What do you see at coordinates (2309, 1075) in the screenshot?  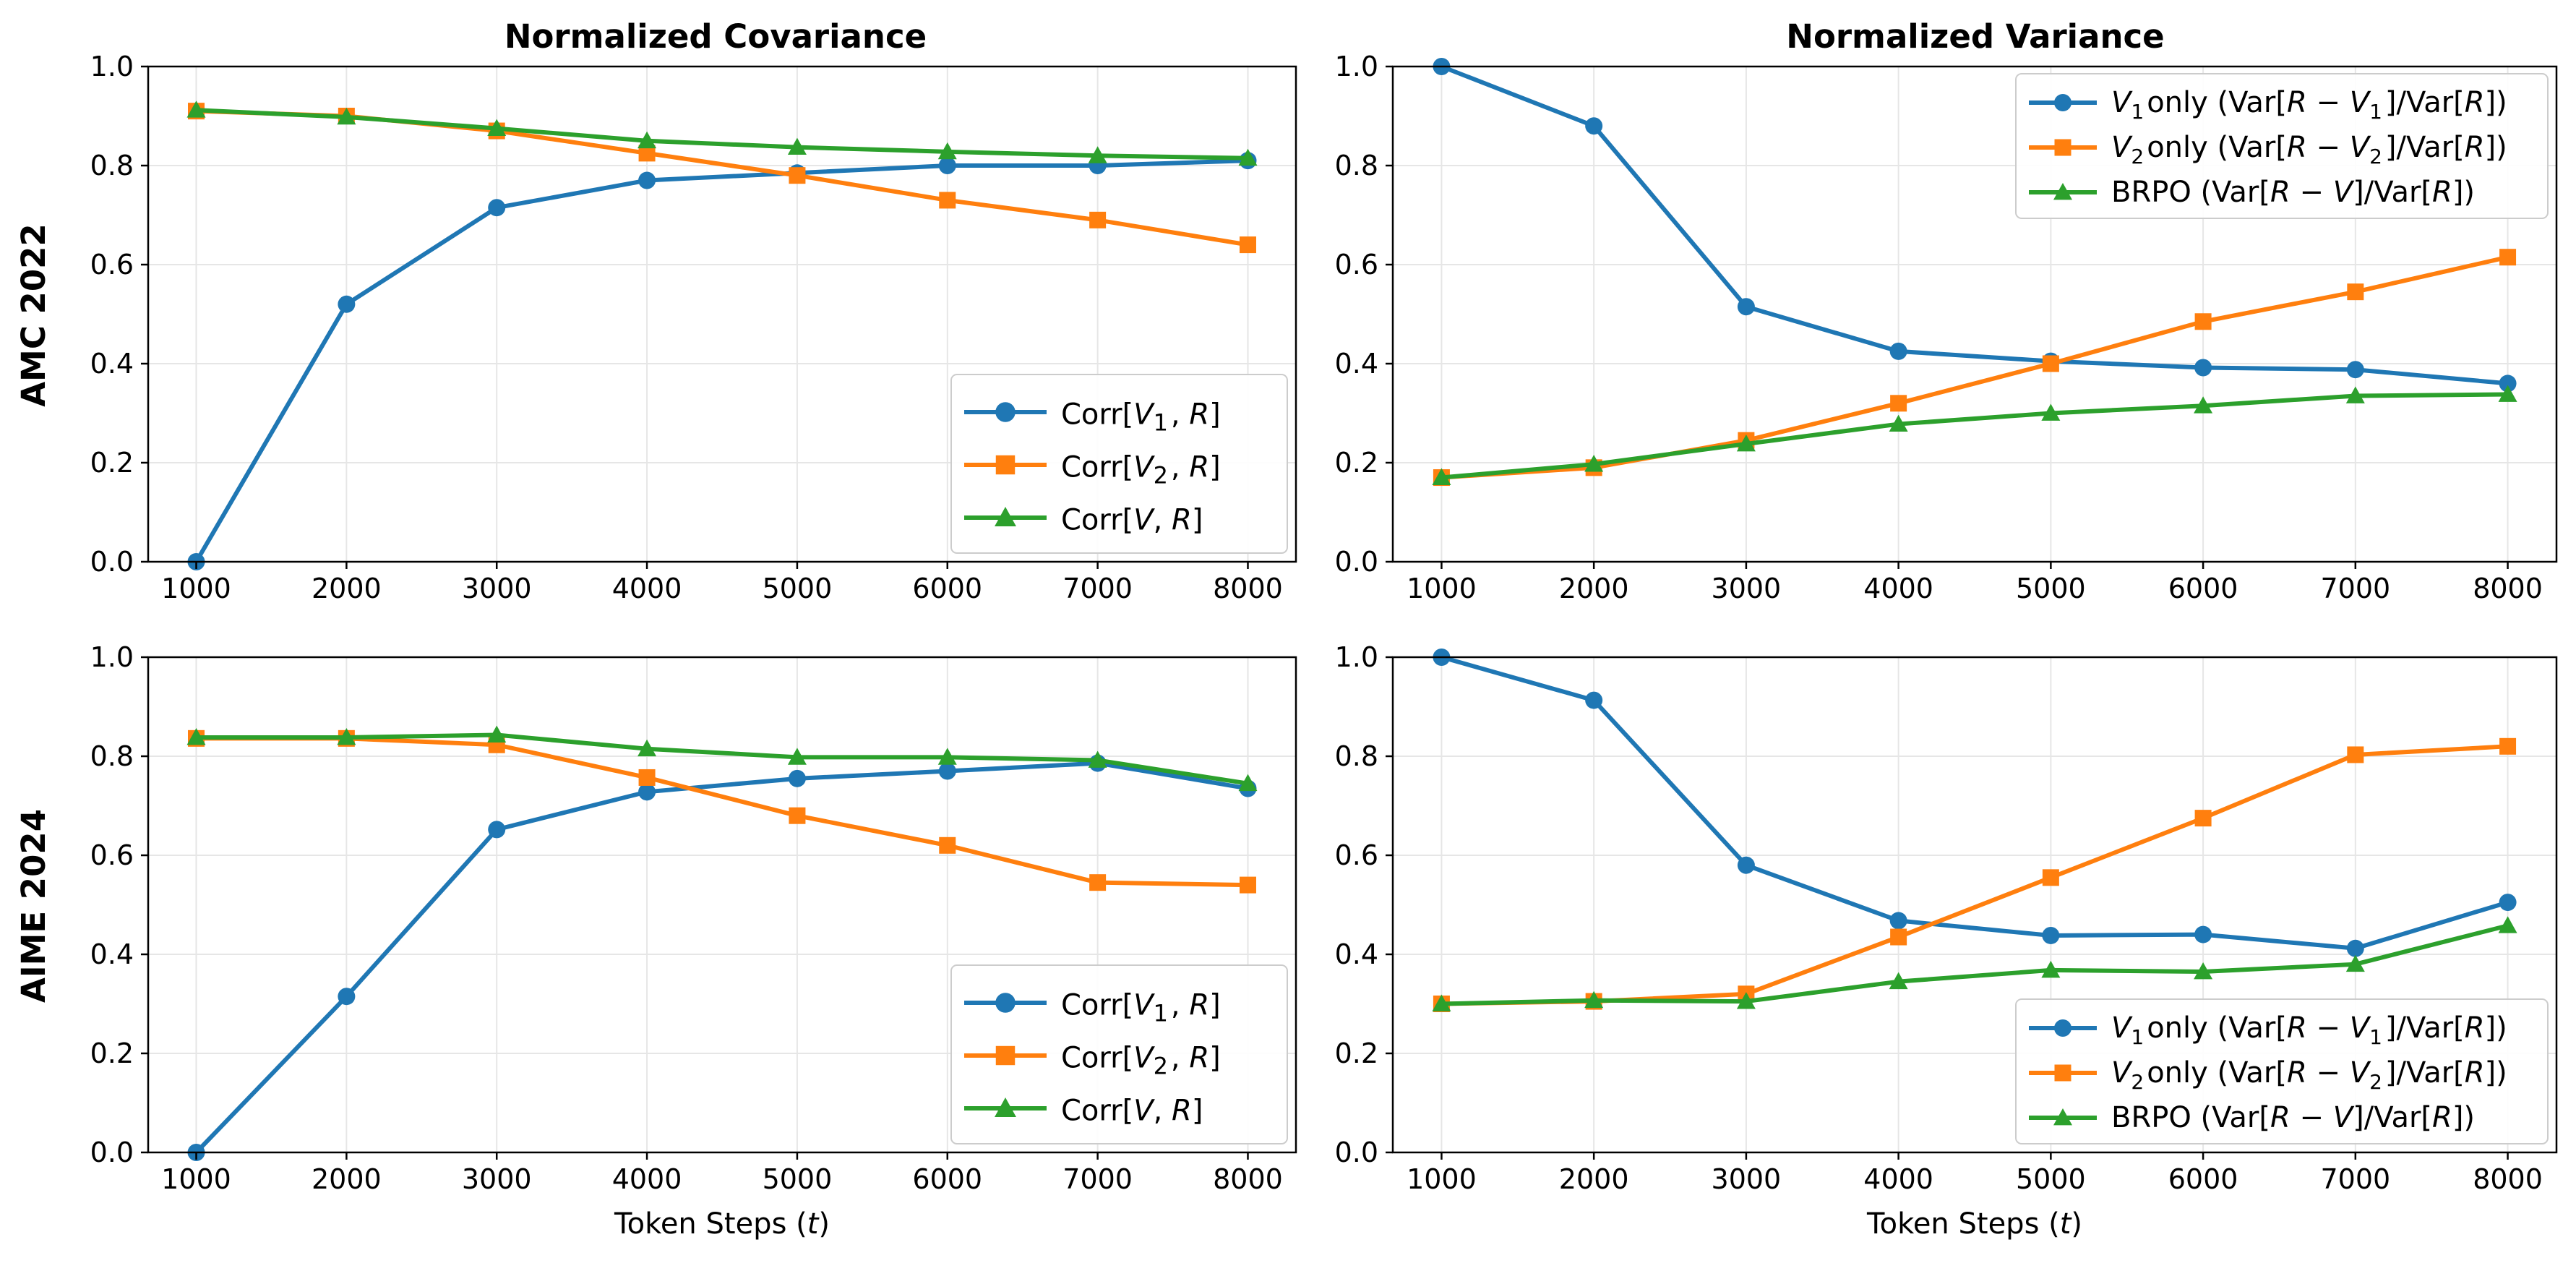 I see `legend-label: V2 only (Var[R − V2 ]/Var[R])` at bounding box center [2309, 1075].